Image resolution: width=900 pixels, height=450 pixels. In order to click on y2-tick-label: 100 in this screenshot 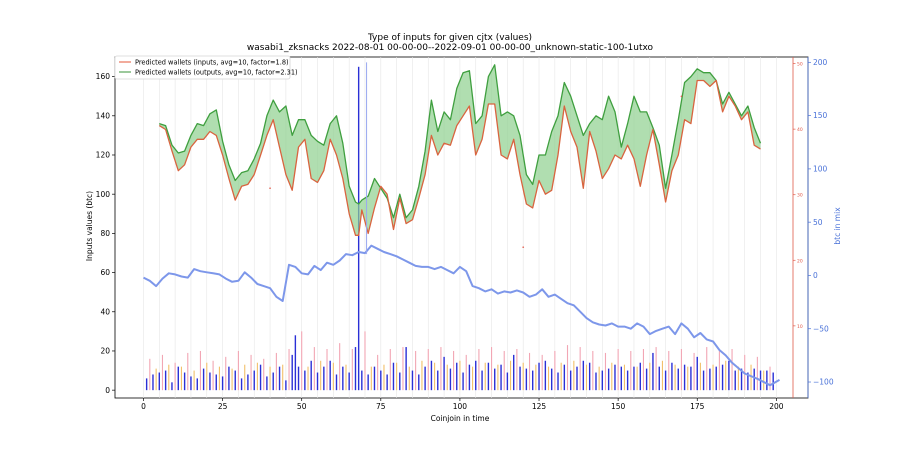, I will do `click(820, 168)`.